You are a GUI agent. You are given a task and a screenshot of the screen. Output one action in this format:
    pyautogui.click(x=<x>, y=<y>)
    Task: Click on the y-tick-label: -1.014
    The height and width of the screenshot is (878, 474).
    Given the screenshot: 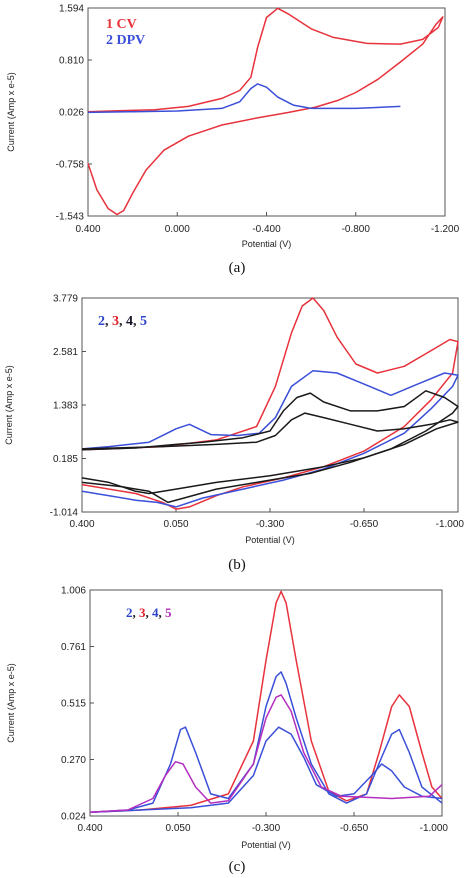 What is the action you would take?
    pyautogui.click(x=64, y=513)
    